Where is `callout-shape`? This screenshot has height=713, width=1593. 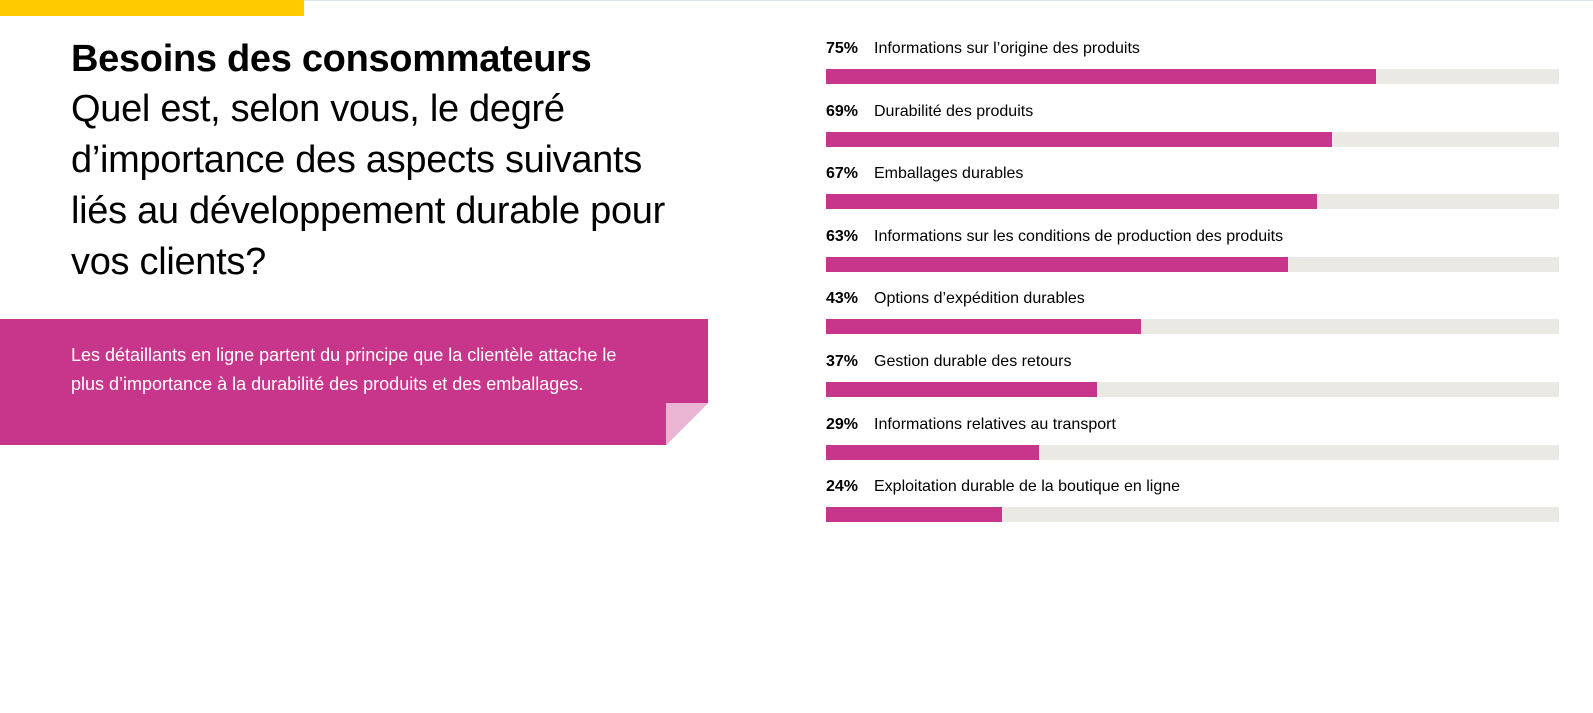 callout-shape is located at coordinates (354, 382).